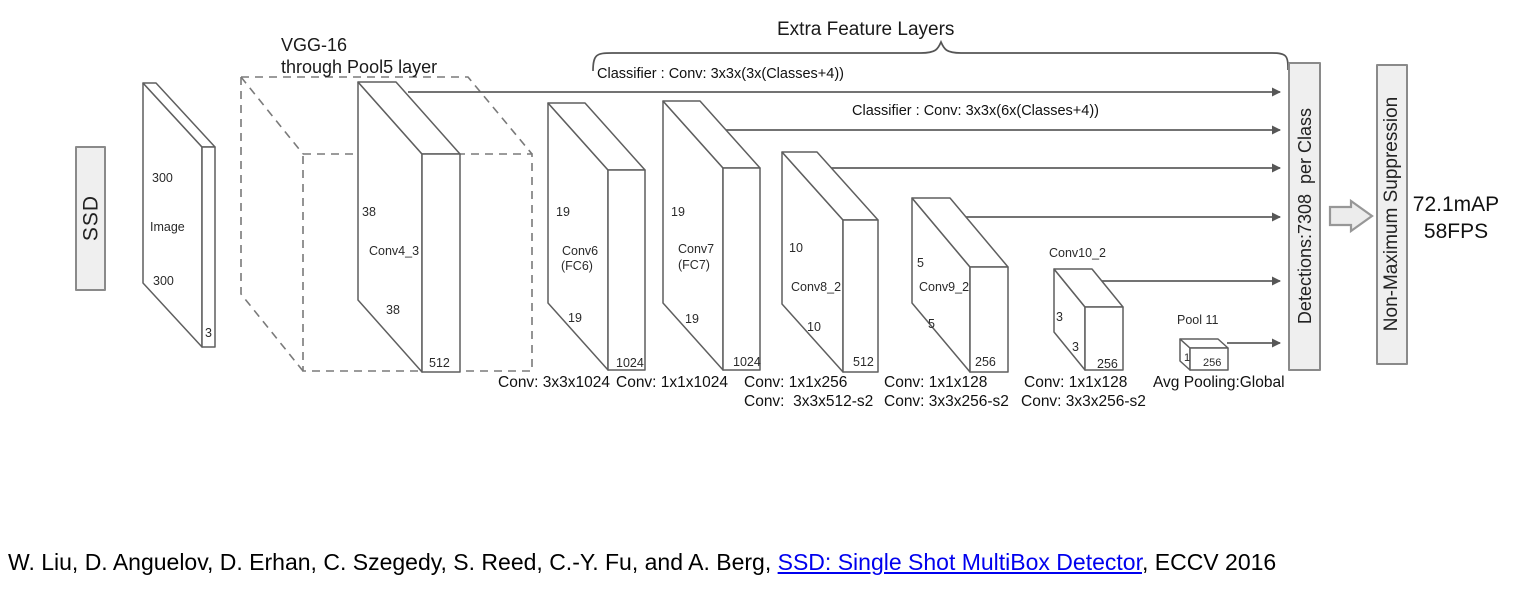 The image size is (1530, 590). What do you see at coordinates (796, 248) in the screenshot?
I see `conv8-2-height-label: 10` at bounding box center [796, 248].